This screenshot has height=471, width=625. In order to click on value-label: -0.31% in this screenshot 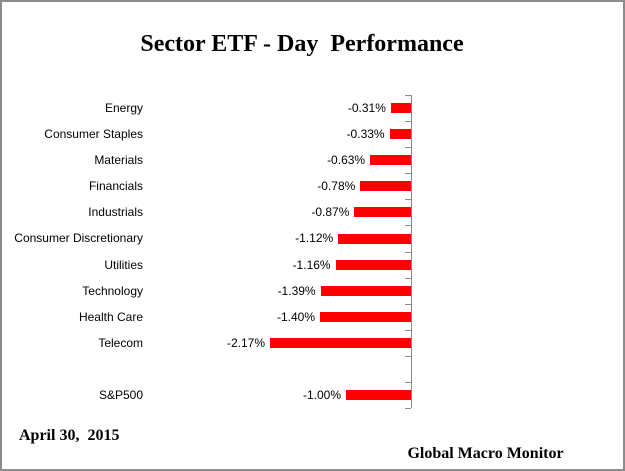, I will do `click(366, 108)`.